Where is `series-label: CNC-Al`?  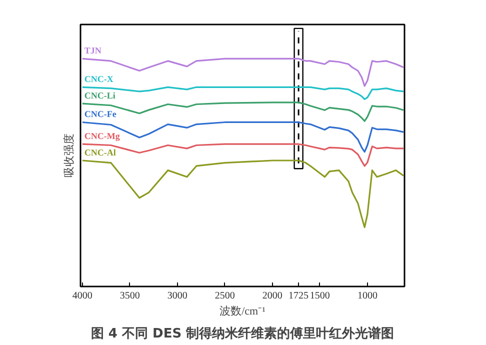 series-label: CNC-Al is located at coordinates (100, 153).